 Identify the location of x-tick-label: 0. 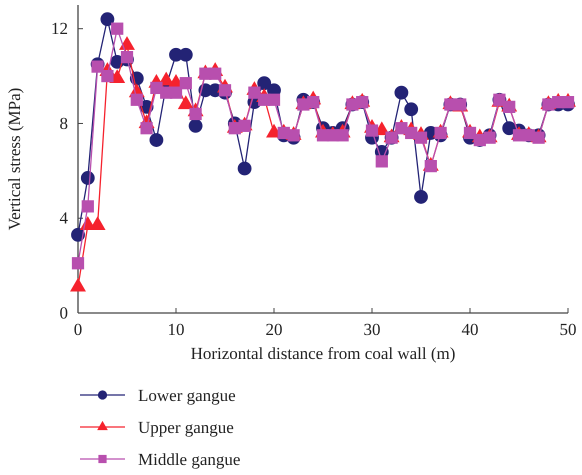
(78, 330).